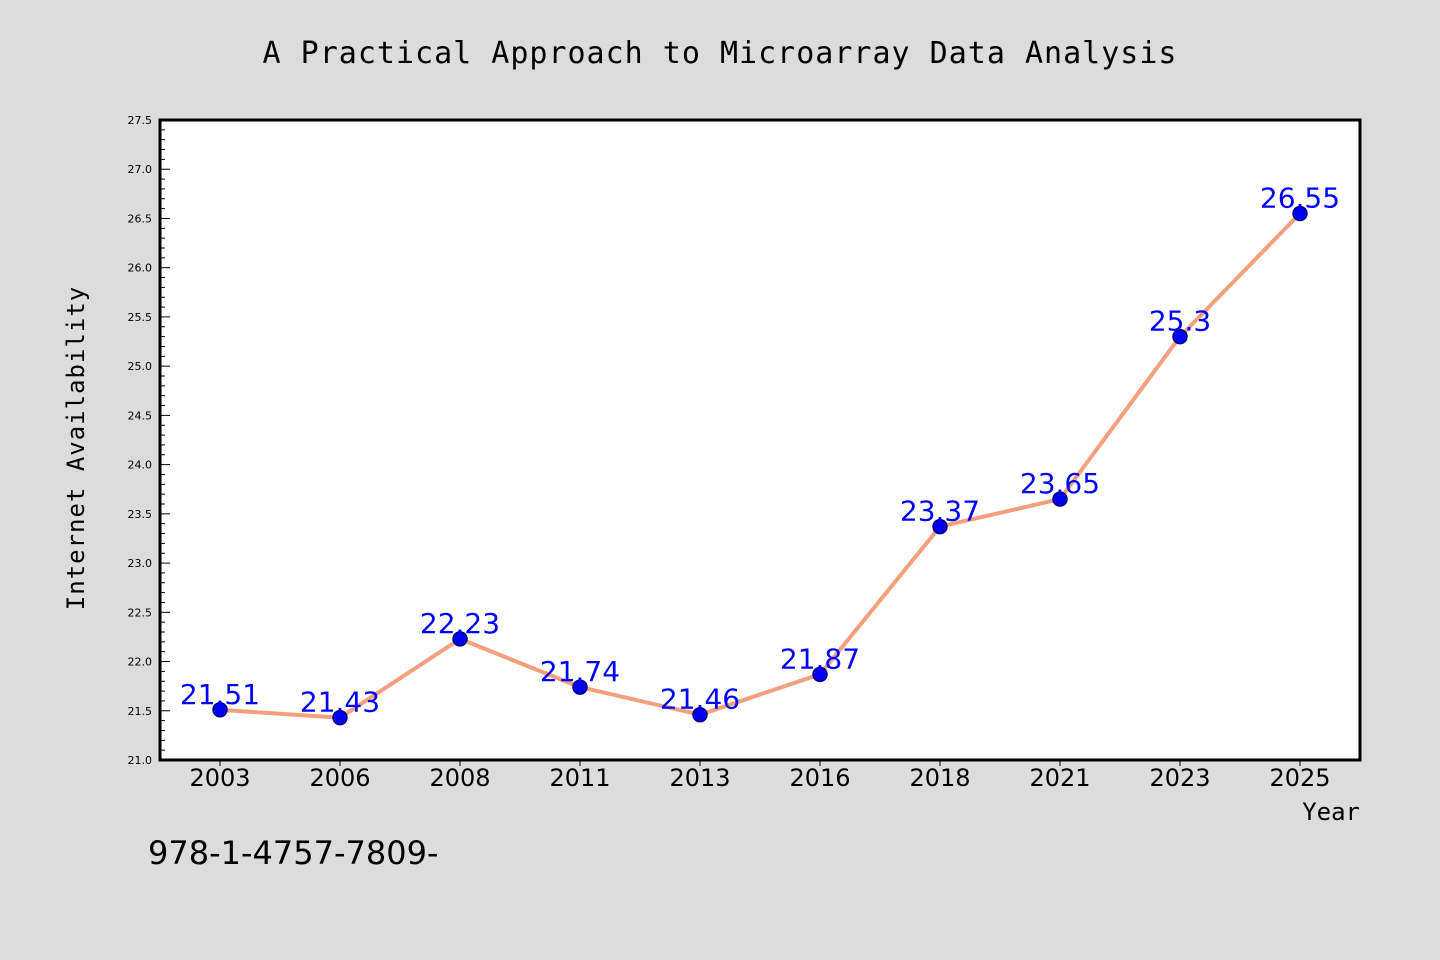  What do you see at coordinates (939, 778) in the screenshot?
I see `x-tick-label: 2018` at bounding box center [939, 778].